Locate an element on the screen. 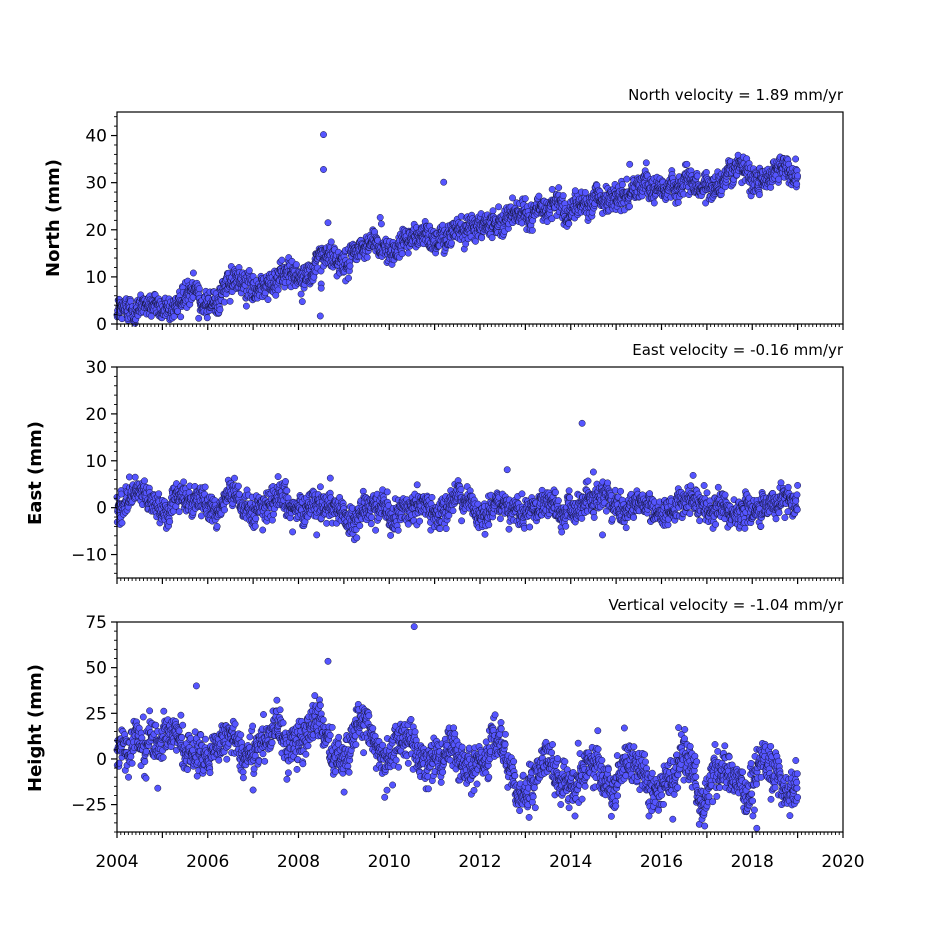  east-velocity-label: East velocity = -0.16 mm/yr is located at coordinates (738, 350).